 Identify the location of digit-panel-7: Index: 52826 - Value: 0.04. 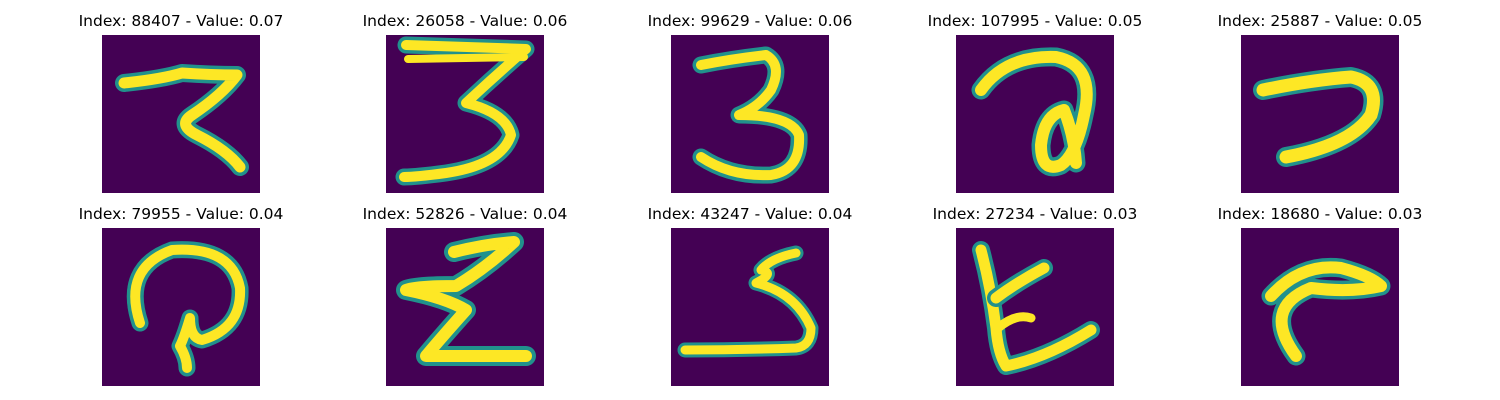
(465, 294).